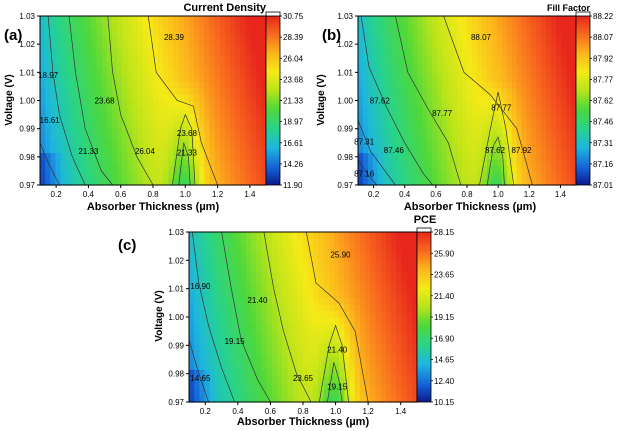 The height and width of the screenshot is (431, 620). I want to click on contour-line, so click(488, 100).